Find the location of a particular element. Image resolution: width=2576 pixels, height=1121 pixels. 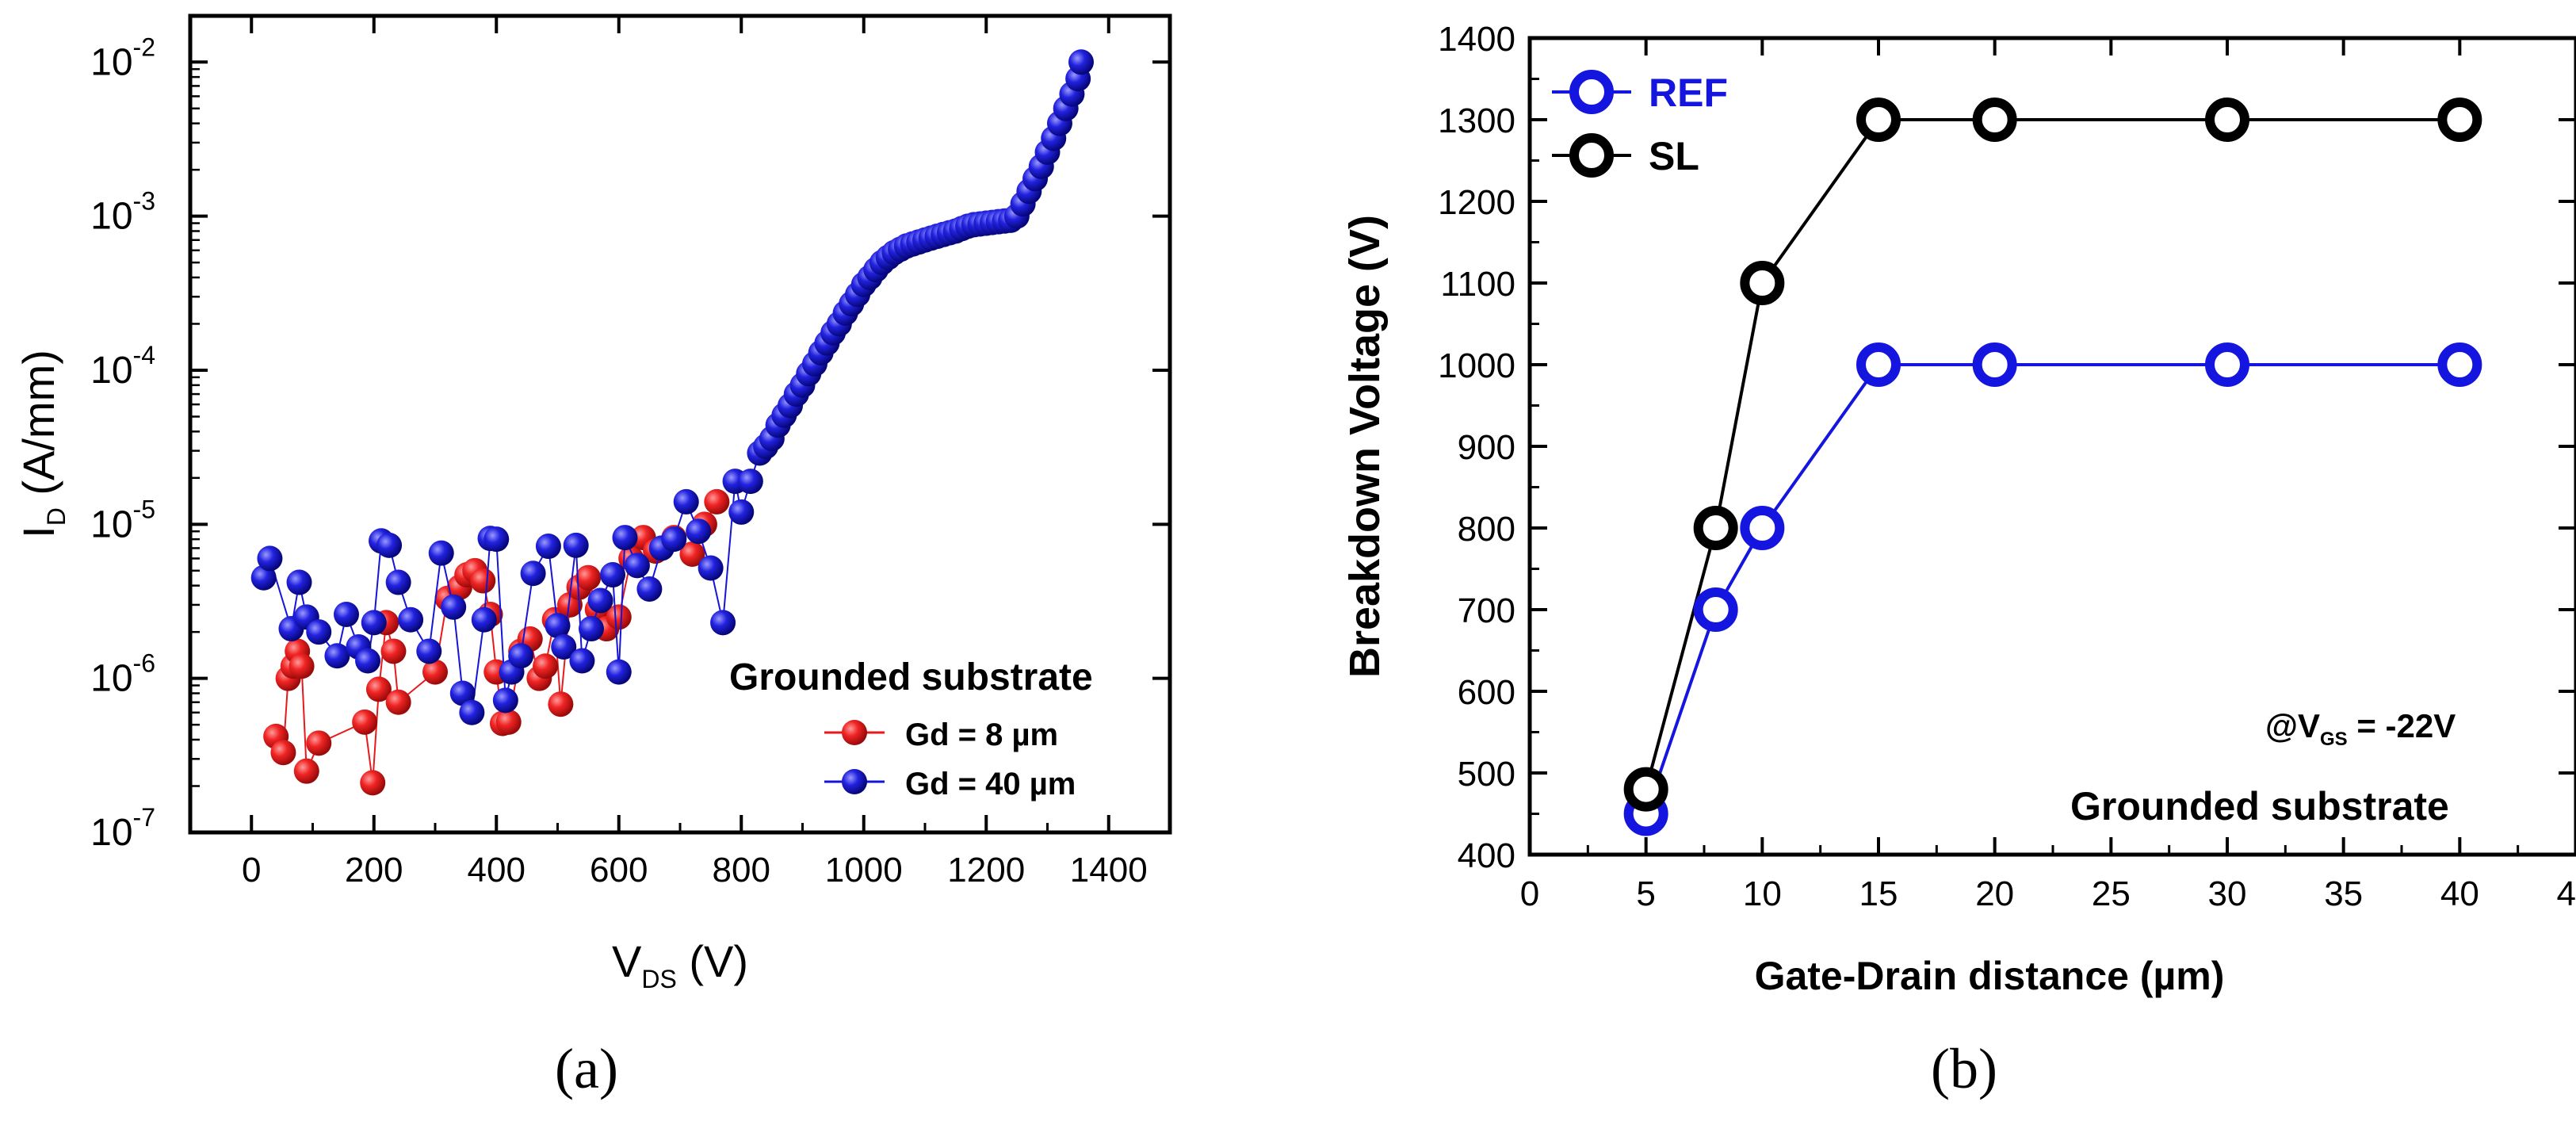

panel-a-x-axis-label: VDS (V) is located at coordinates (680, 965).